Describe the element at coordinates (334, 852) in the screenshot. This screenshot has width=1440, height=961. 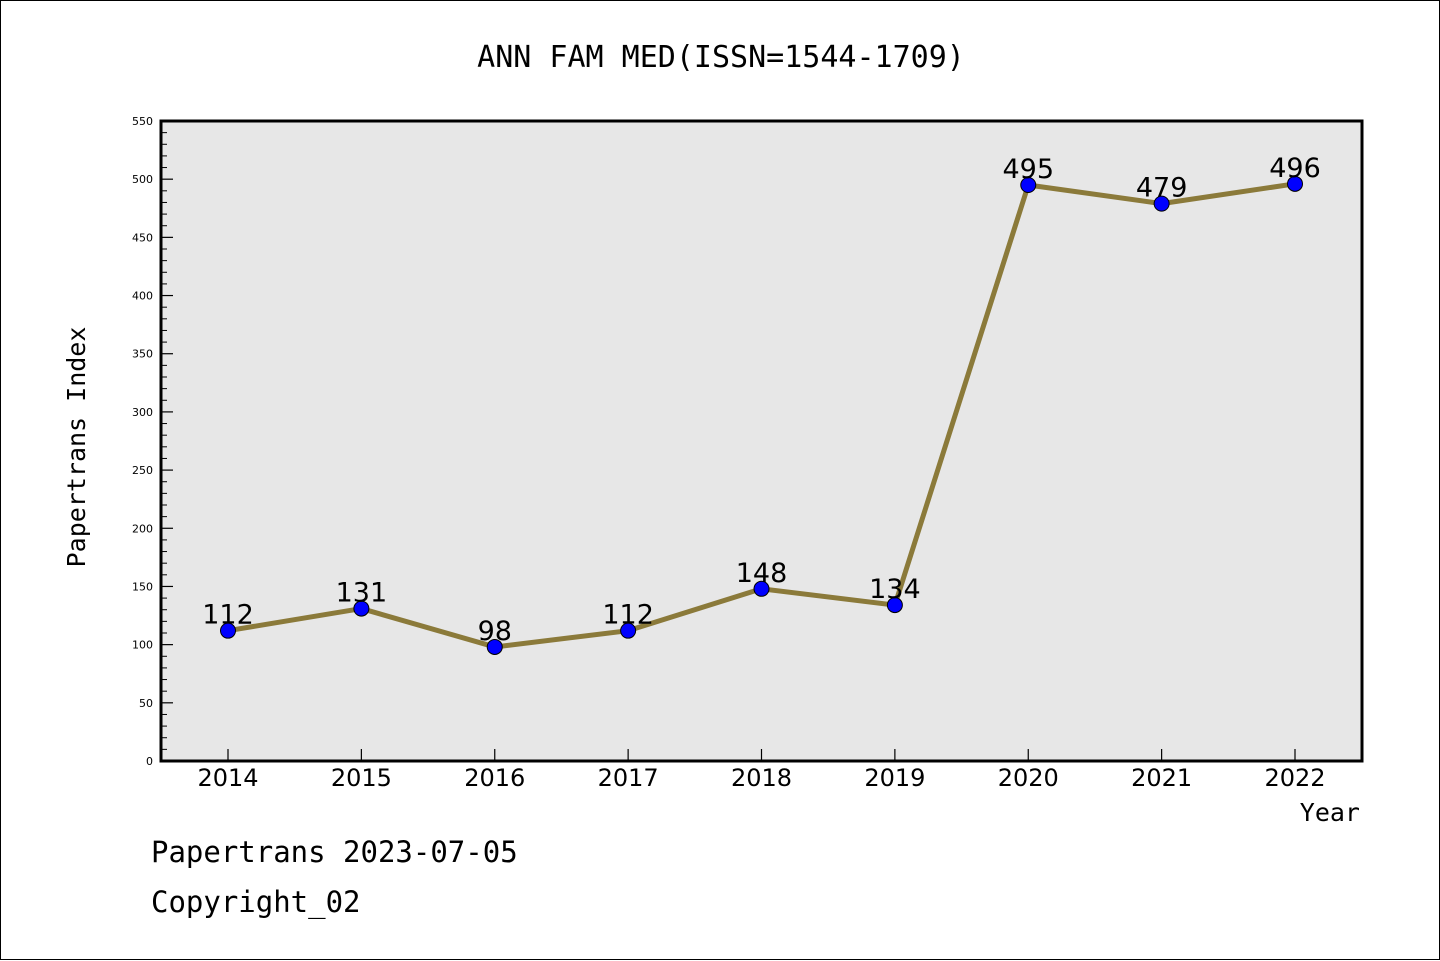
I see `footer-date-line: Papertrans 2023-07-05` at that location.